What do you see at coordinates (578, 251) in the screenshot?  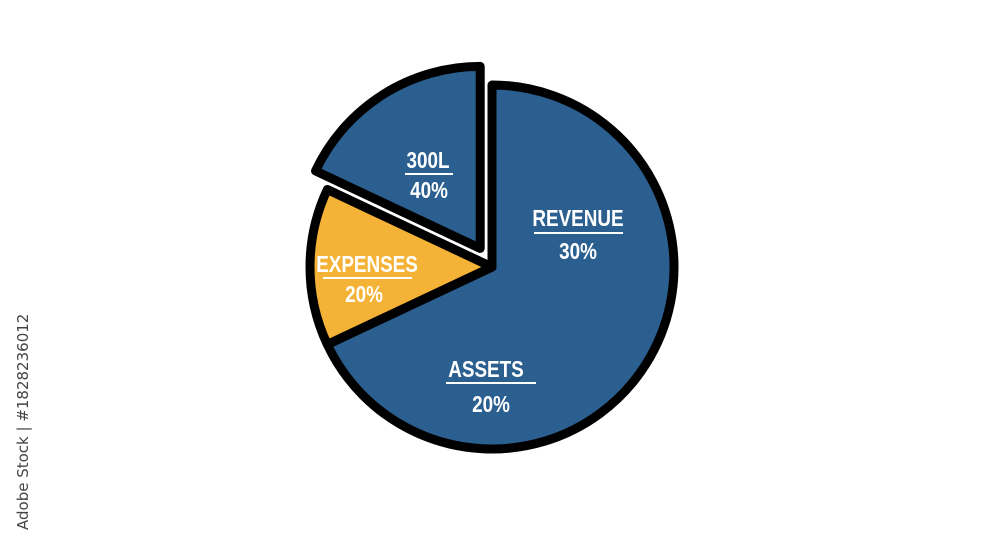 I see `slice-percent: 30%` at bounding box center [578, 251].